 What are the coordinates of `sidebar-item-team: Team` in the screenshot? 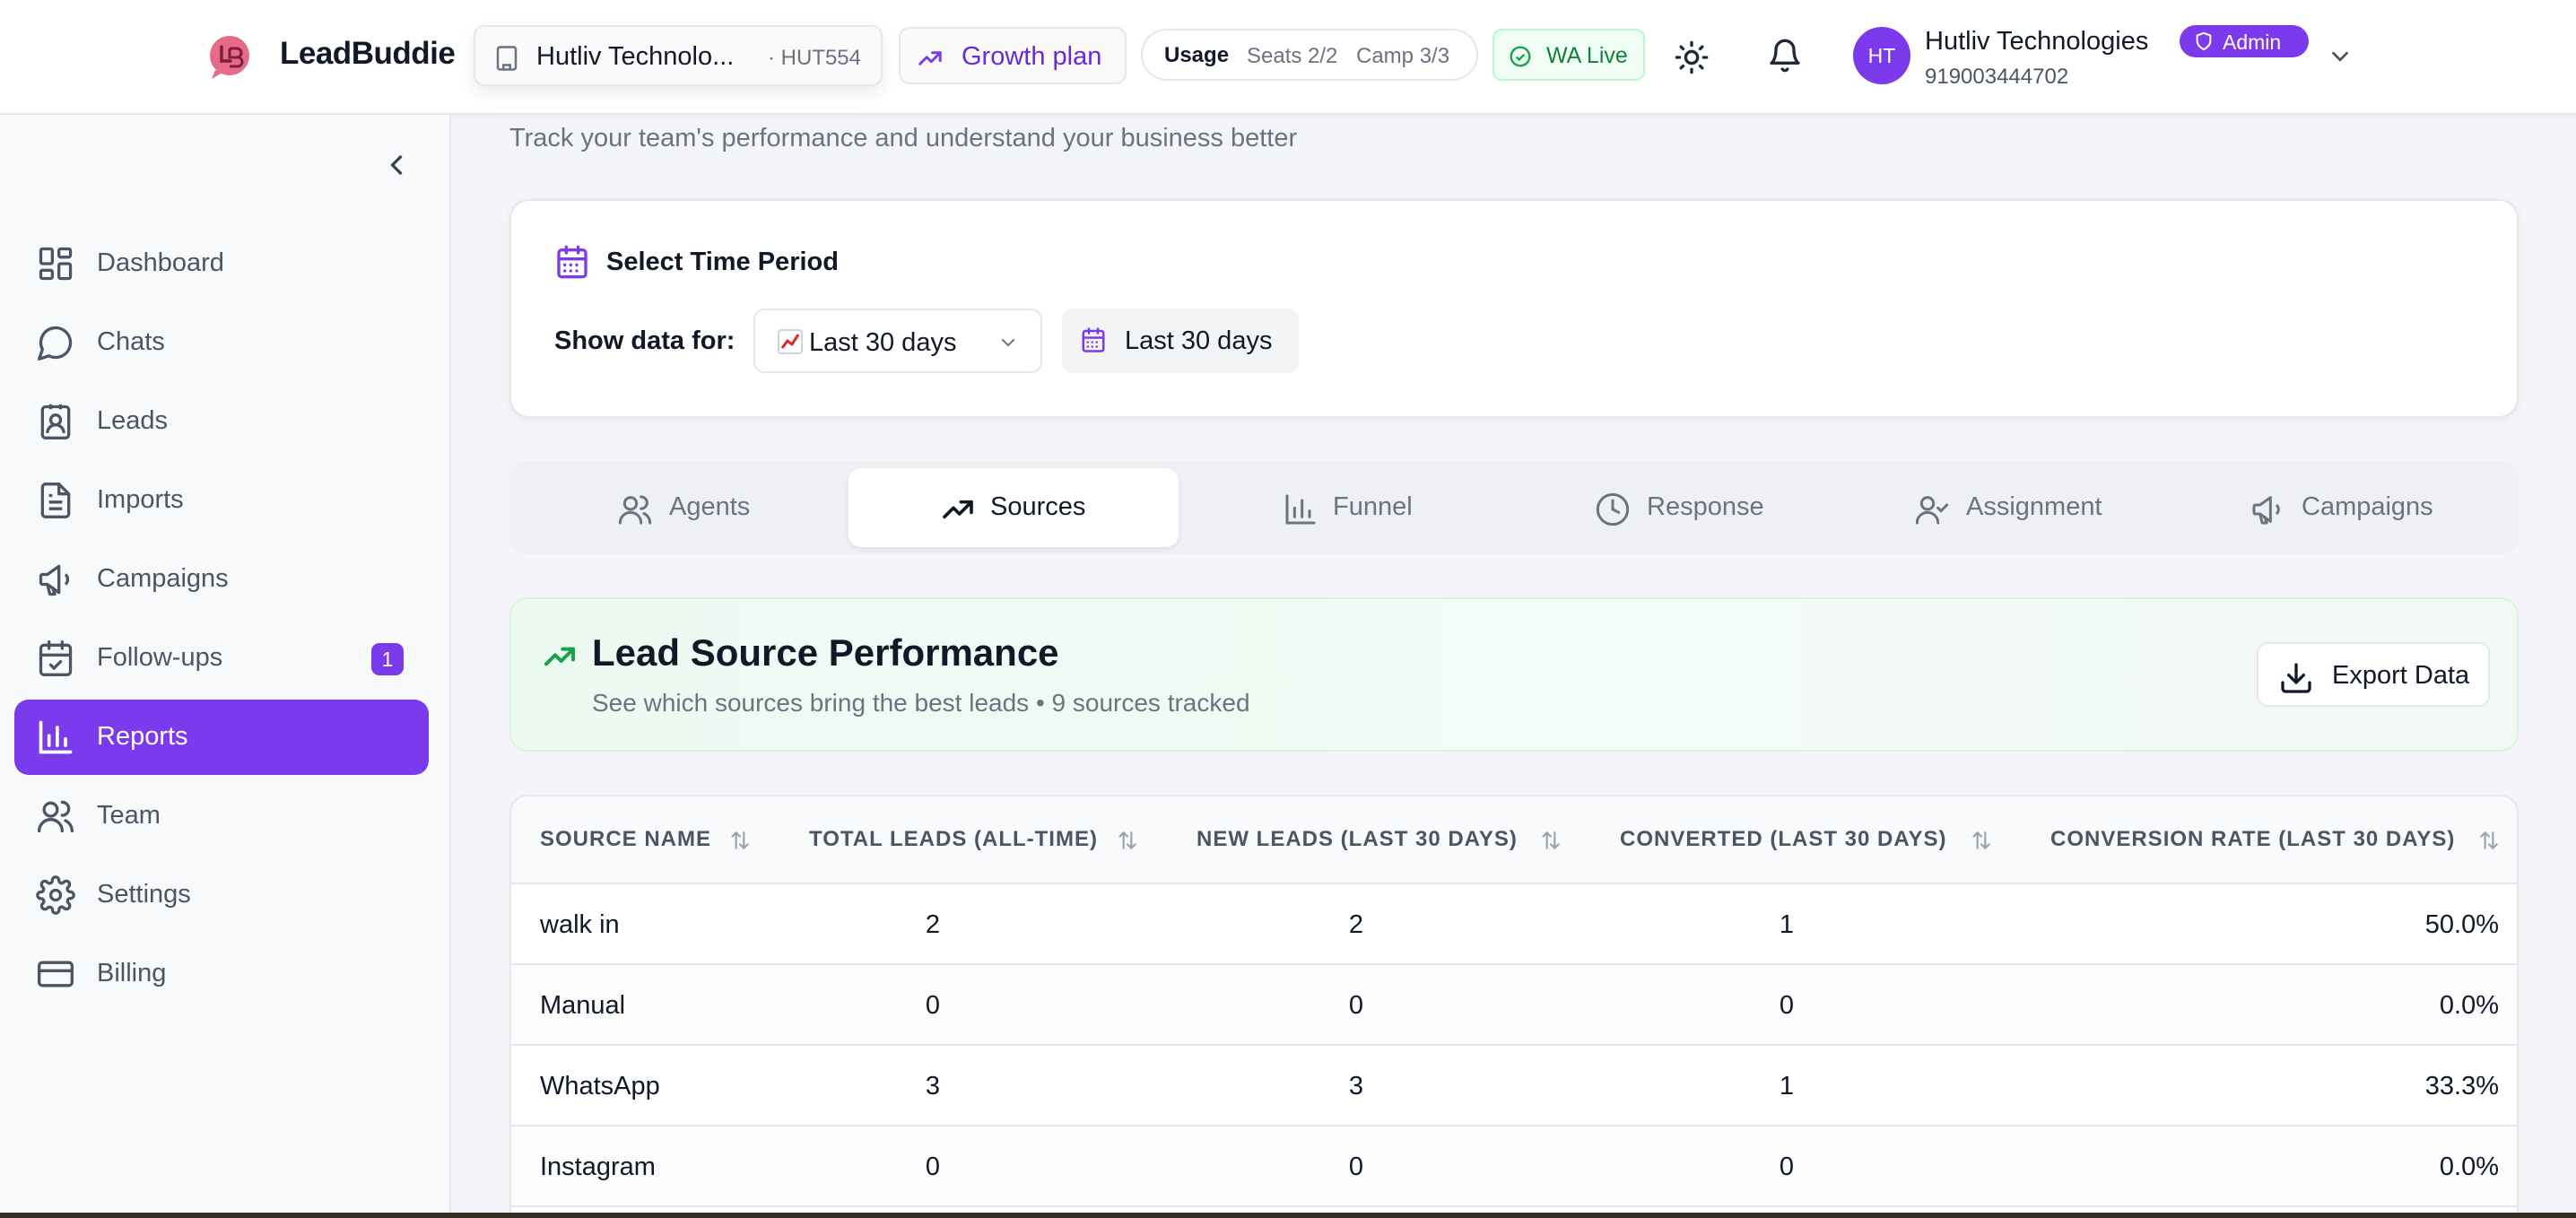 It's located at (221, 817).